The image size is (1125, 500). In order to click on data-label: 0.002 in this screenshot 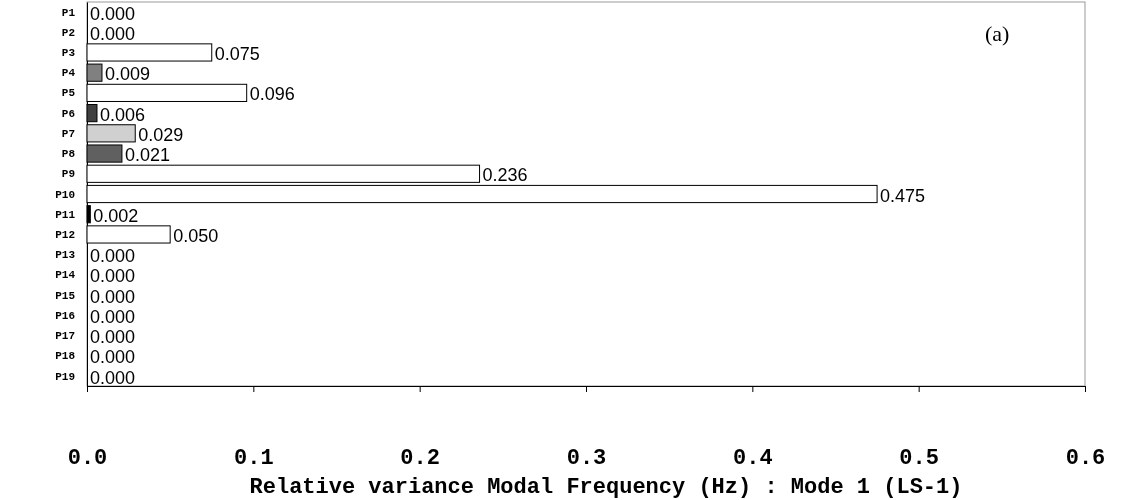, I will do `click(116, 215)`.